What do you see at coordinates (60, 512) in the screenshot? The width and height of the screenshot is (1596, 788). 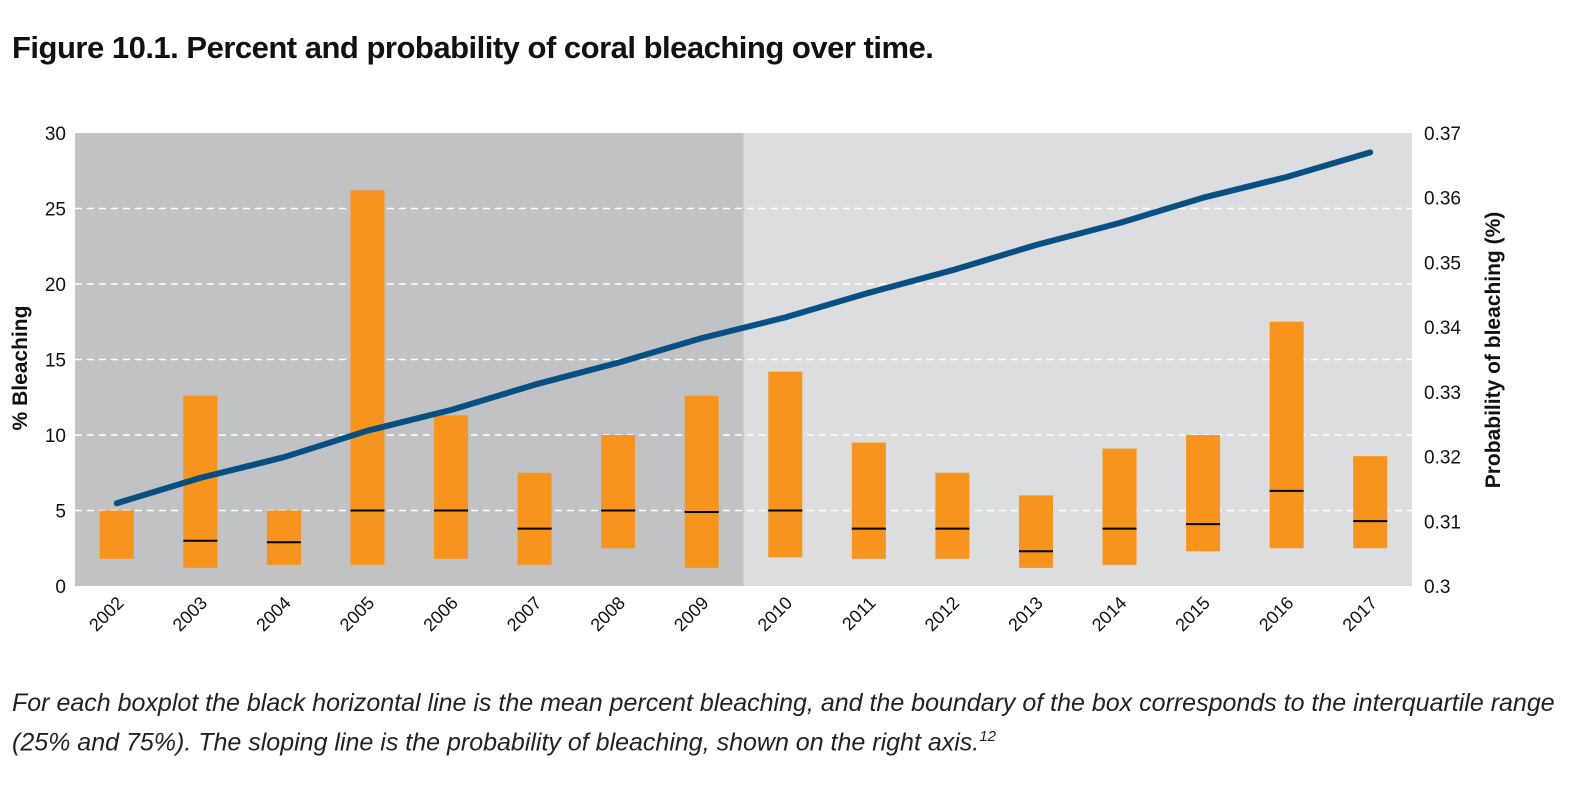 I see `y-tick-label: 5` at bounding box center [60, 512].